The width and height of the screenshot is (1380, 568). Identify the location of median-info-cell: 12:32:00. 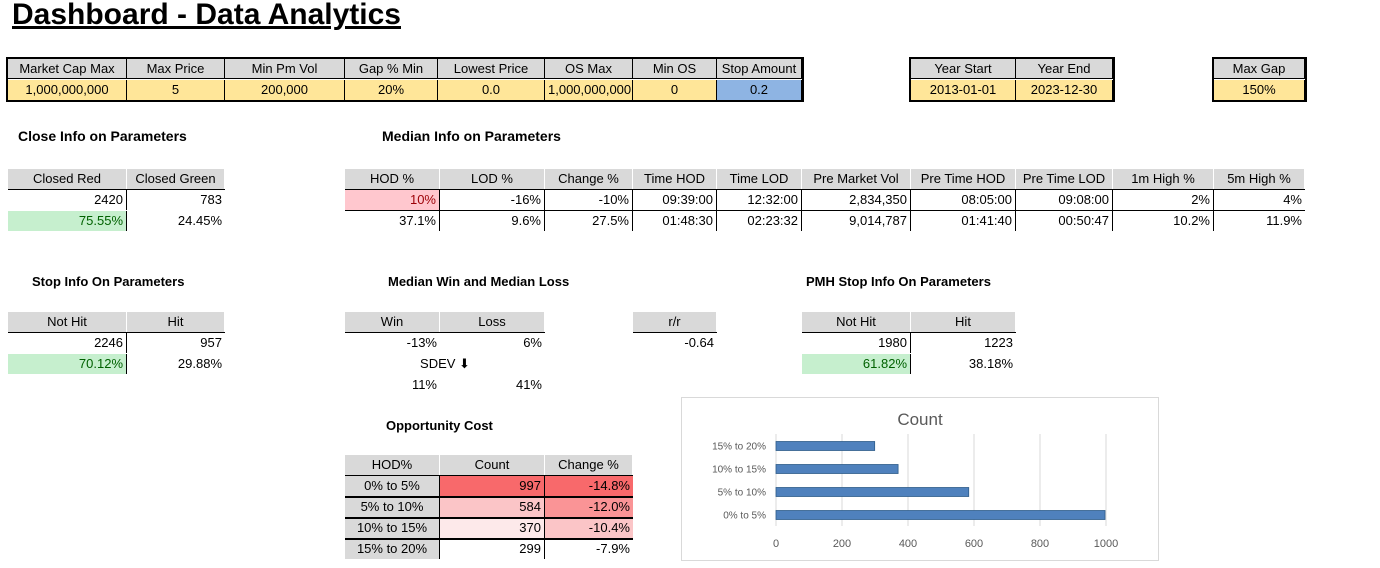
(759, 200).